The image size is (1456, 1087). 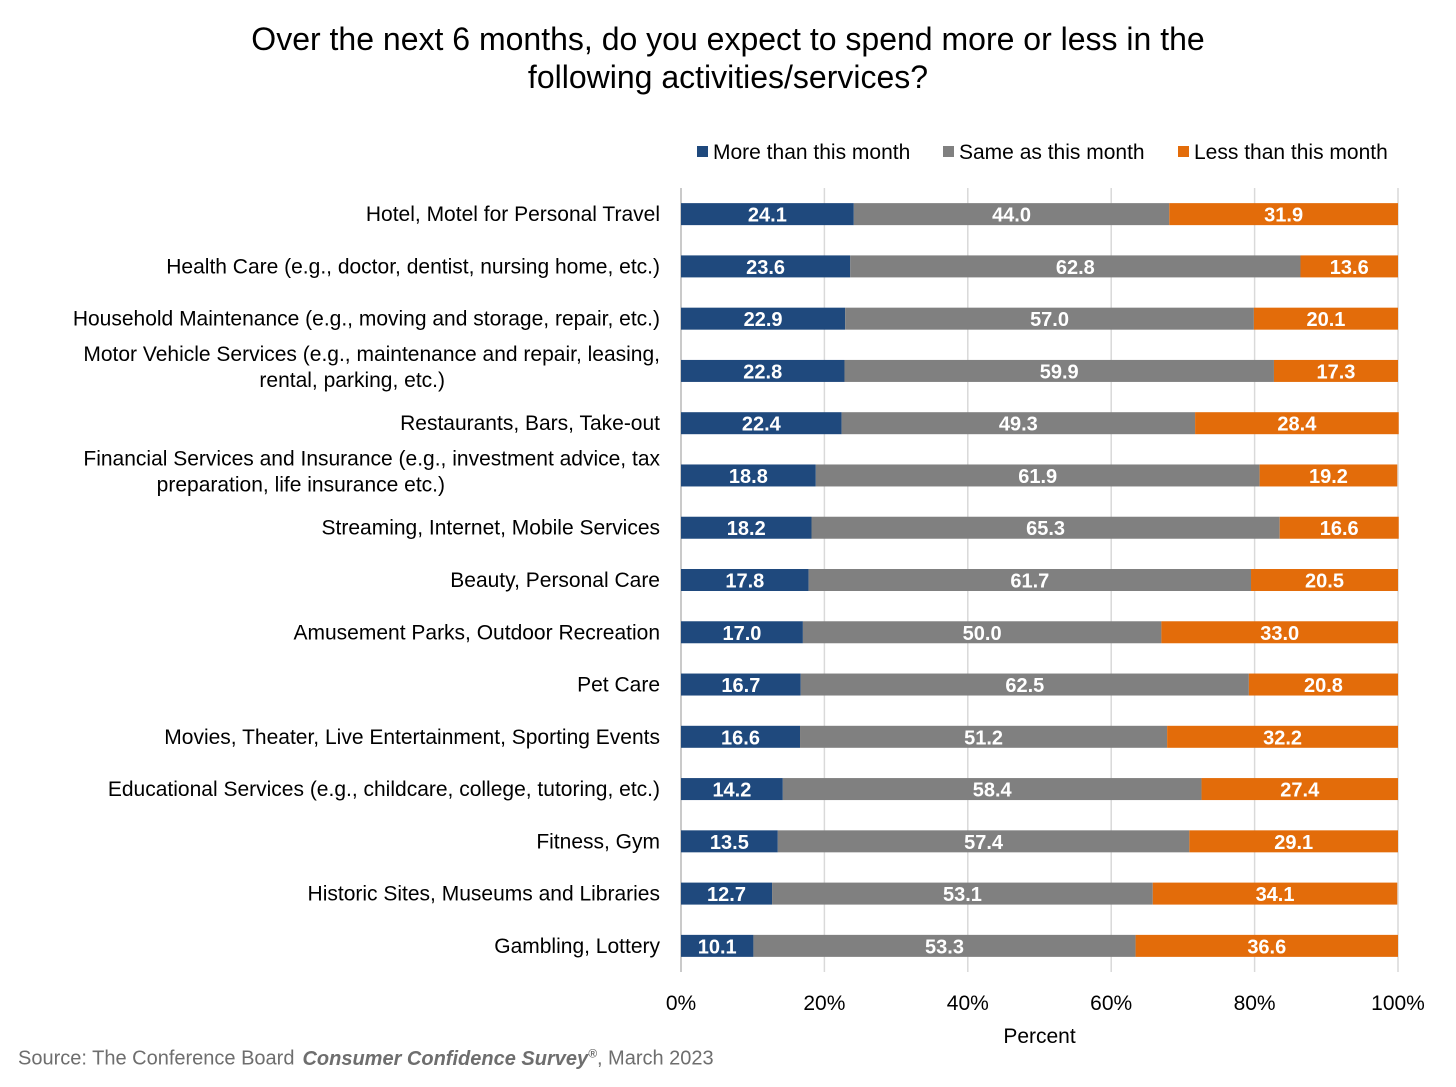 I want to click on data-label: 17.3, so click(x=1336, y=372).